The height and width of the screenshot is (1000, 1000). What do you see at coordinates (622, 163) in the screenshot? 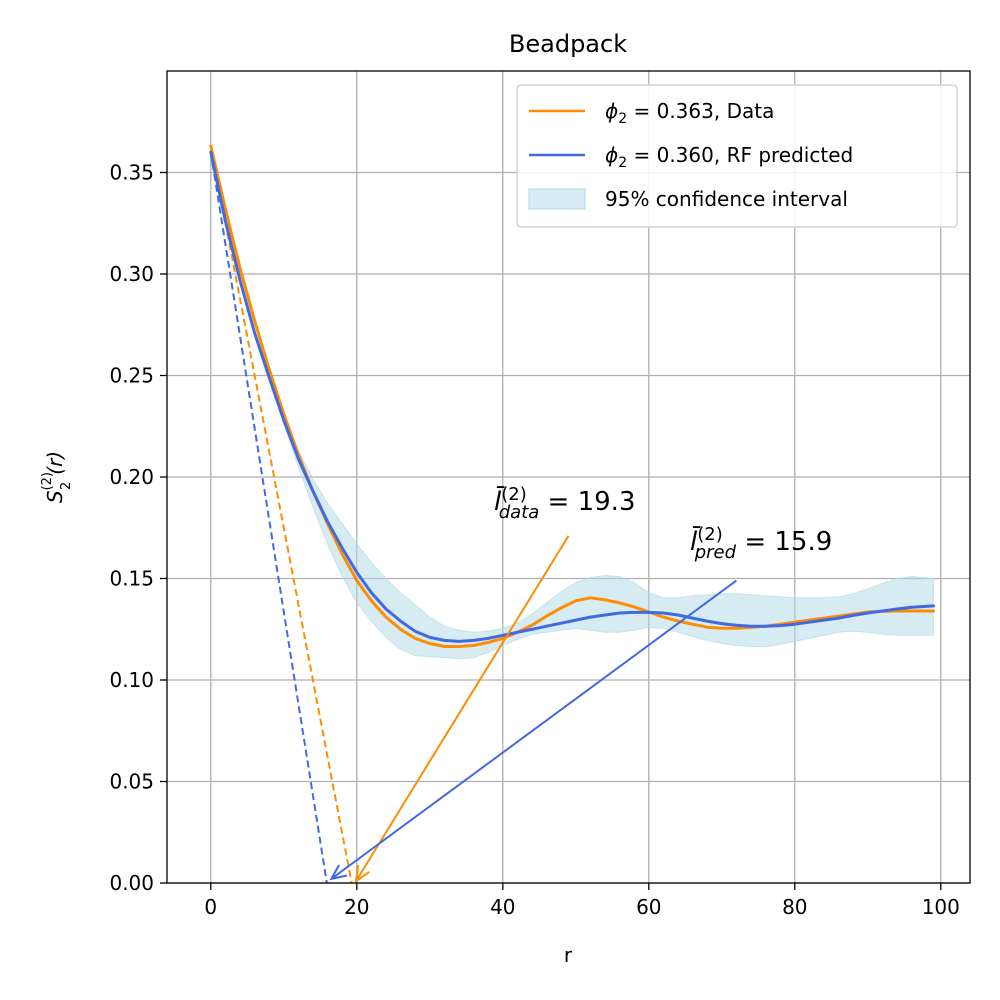
I see `legend-label-rf-sub: 2` at bounding box center [622, 163].